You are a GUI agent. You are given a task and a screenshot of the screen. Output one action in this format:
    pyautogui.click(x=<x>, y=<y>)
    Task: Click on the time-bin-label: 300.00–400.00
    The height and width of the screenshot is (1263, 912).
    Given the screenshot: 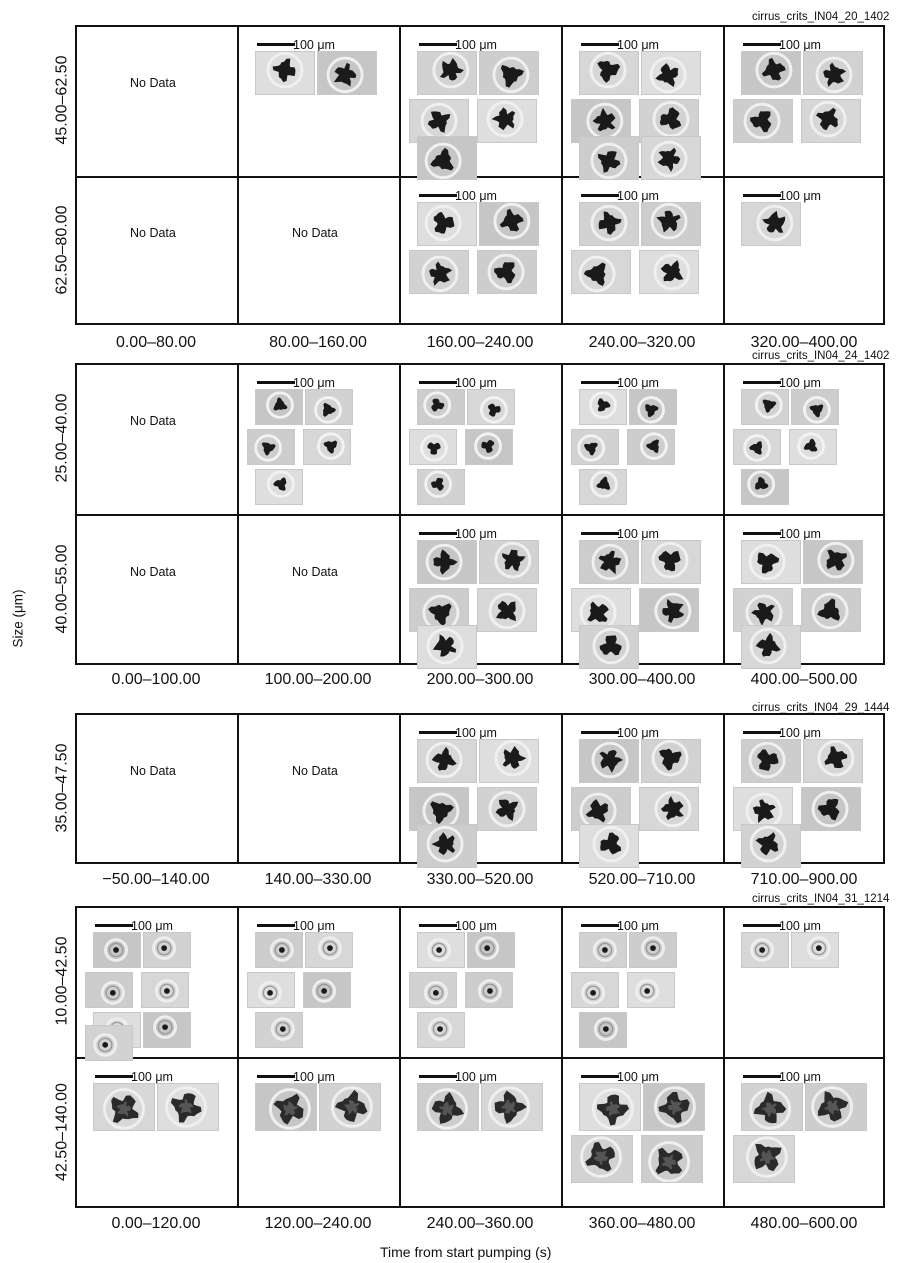 What is the action you would take?
    pyautogui.click(x=642, y=679)
    